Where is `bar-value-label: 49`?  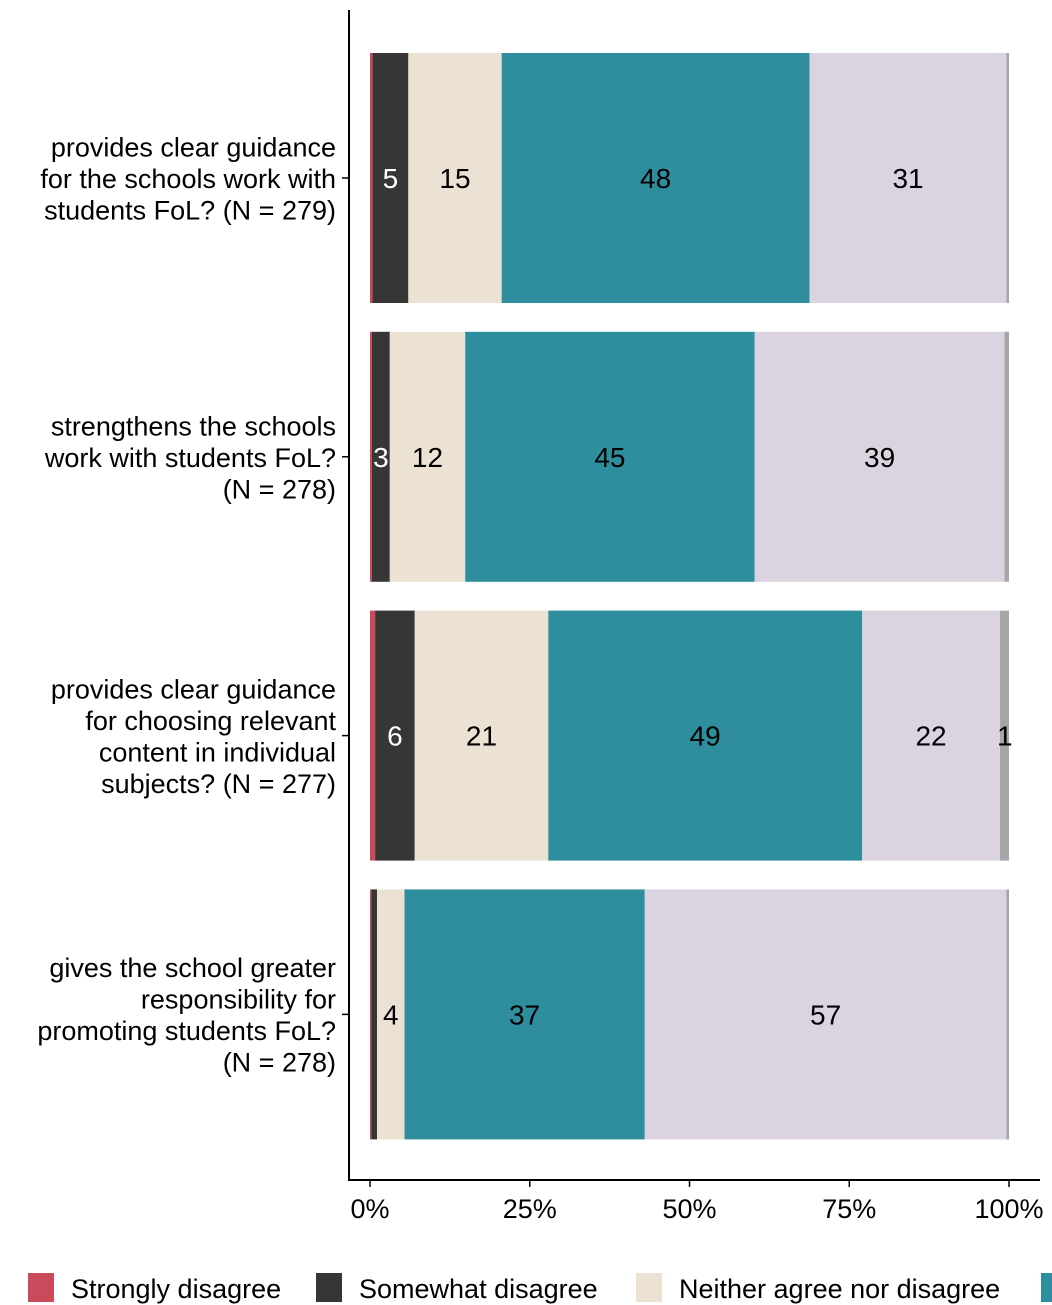 bar-value-label: 49 is located at coordinates (705, 736).